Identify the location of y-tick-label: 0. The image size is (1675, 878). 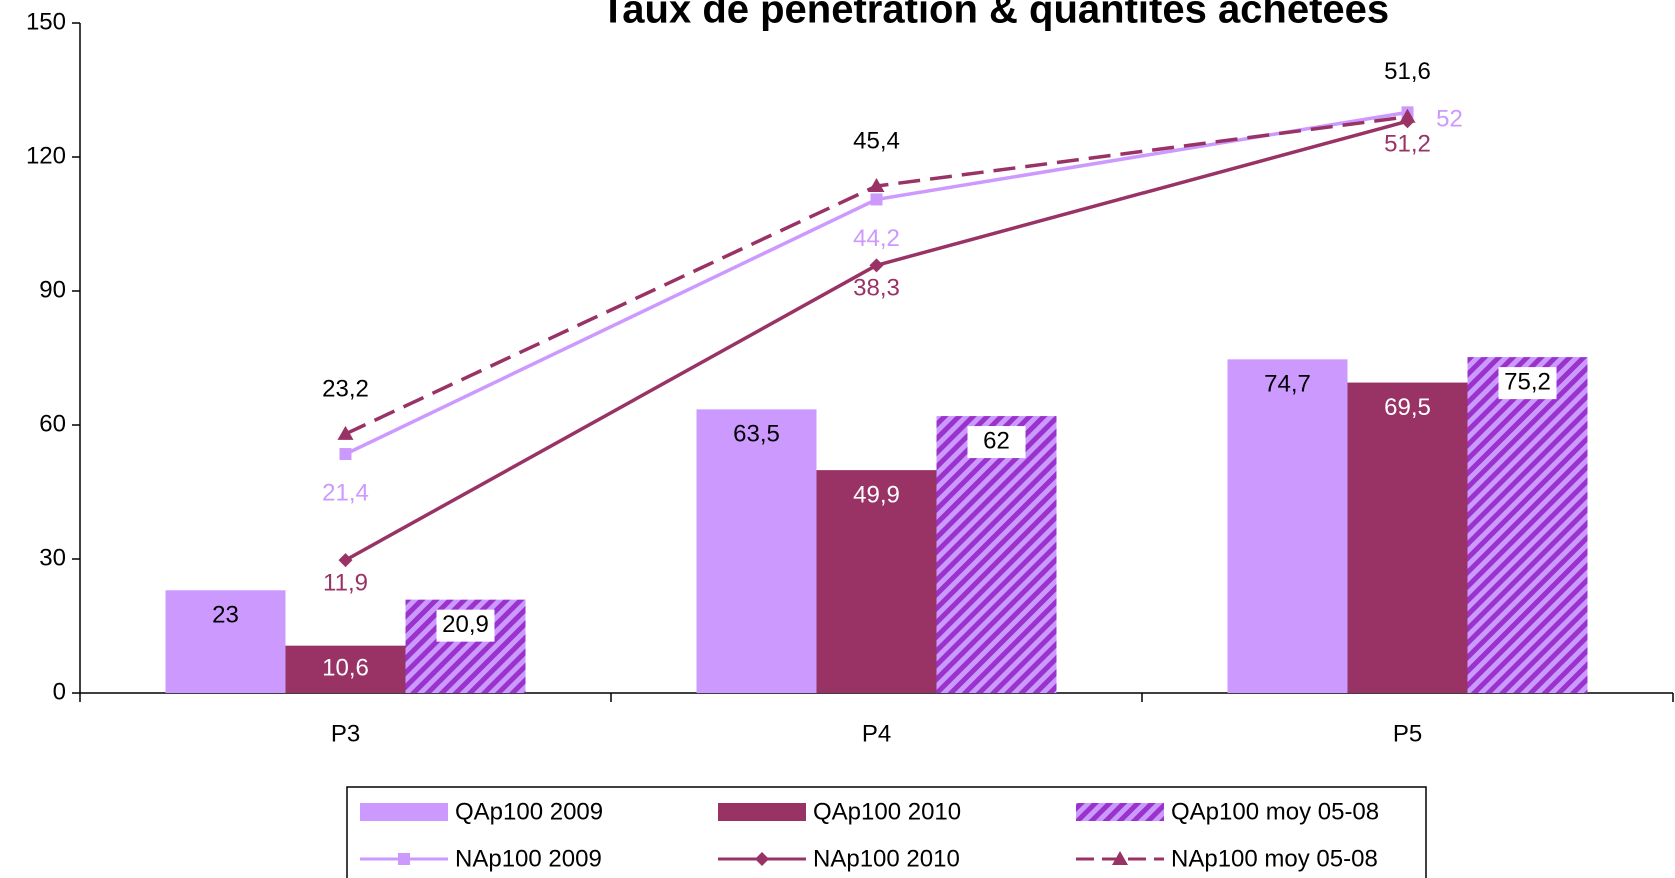
(59, 691).